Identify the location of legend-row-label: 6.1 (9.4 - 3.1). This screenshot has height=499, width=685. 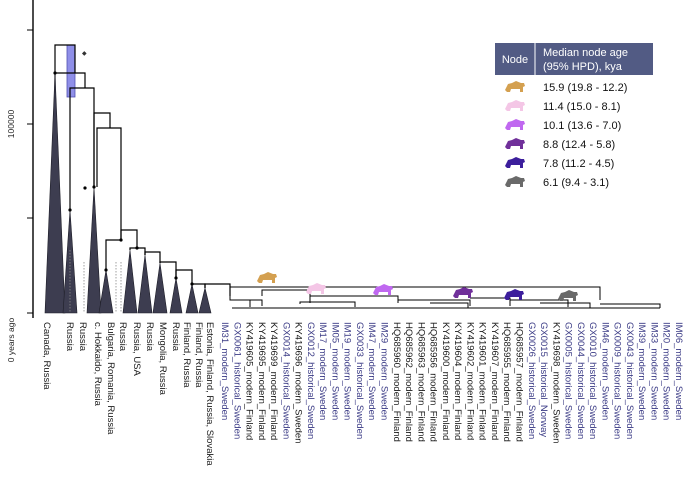
(576, 183).